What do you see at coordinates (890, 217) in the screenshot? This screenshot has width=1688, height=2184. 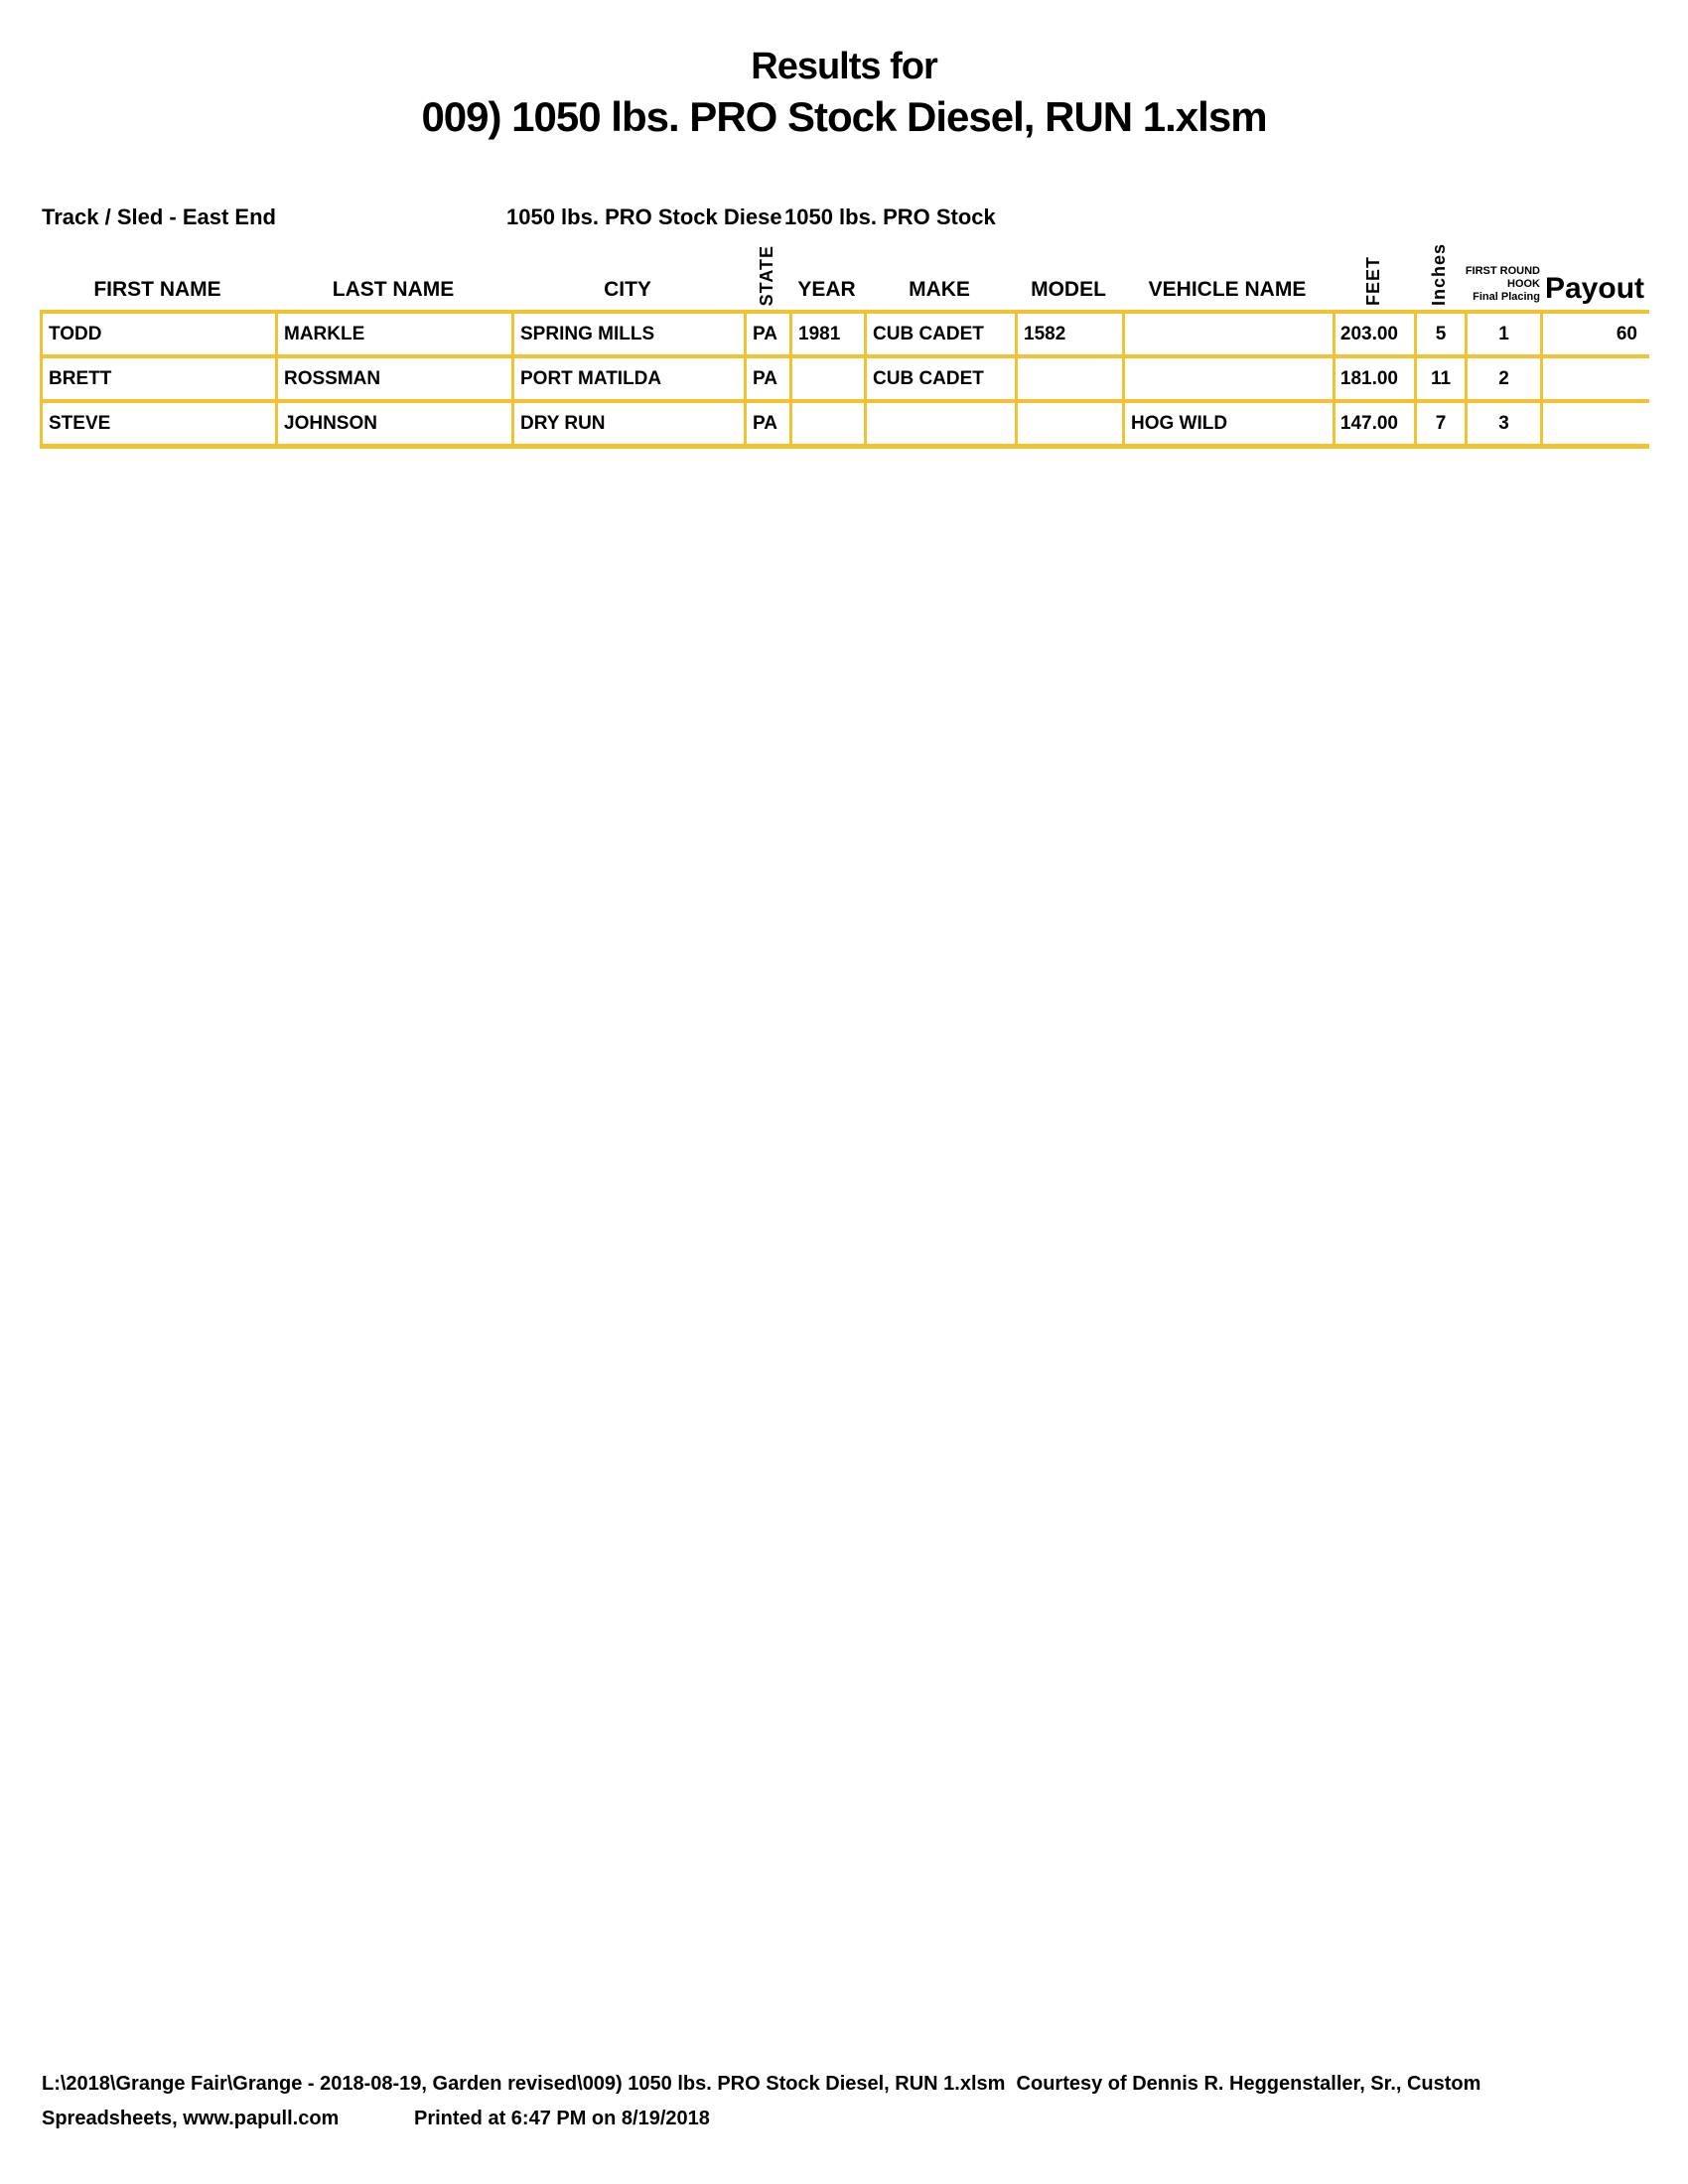 I see `class-name-right: 1050 lbs. PRO Stock` at bounding box center [890, 217].